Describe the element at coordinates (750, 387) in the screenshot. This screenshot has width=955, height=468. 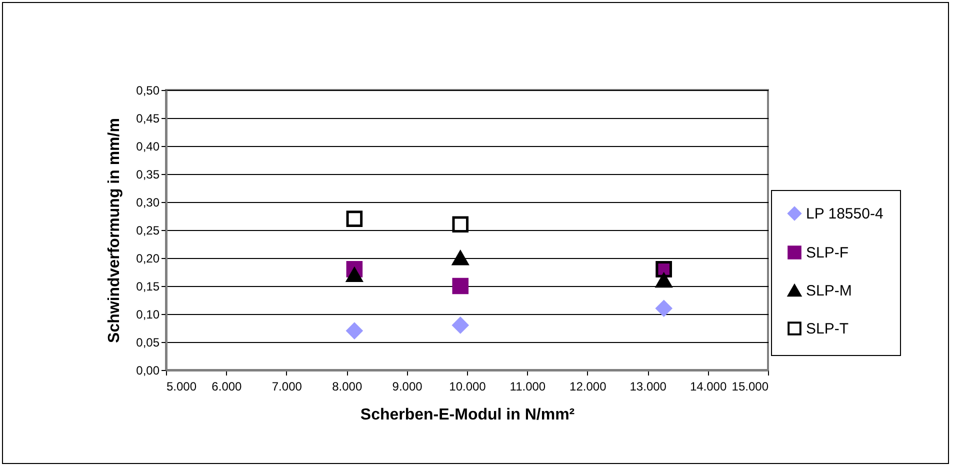
I see `x-tick-label: 15.000` at that location.